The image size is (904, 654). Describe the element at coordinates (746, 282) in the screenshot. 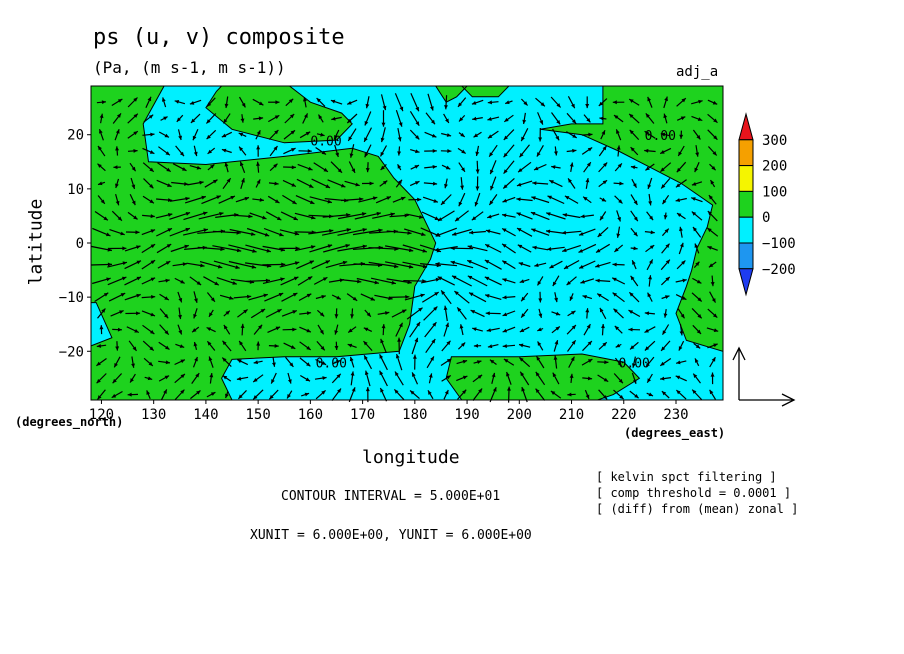

I see `colorbar-swatch` at that location.